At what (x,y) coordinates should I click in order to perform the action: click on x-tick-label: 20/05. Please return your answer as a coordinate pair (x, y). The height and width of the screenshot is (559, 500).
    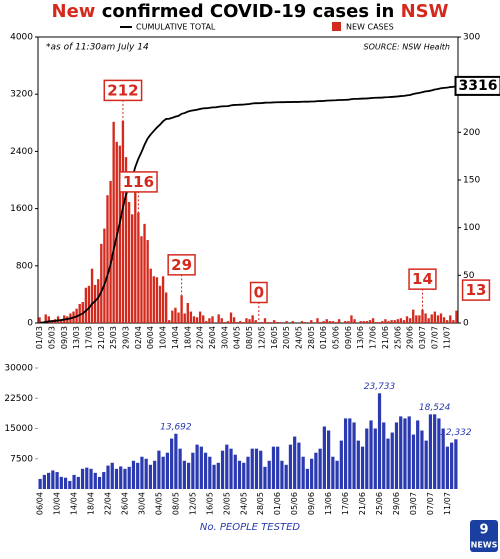
    Looking at the image, I should click on (286, 337).